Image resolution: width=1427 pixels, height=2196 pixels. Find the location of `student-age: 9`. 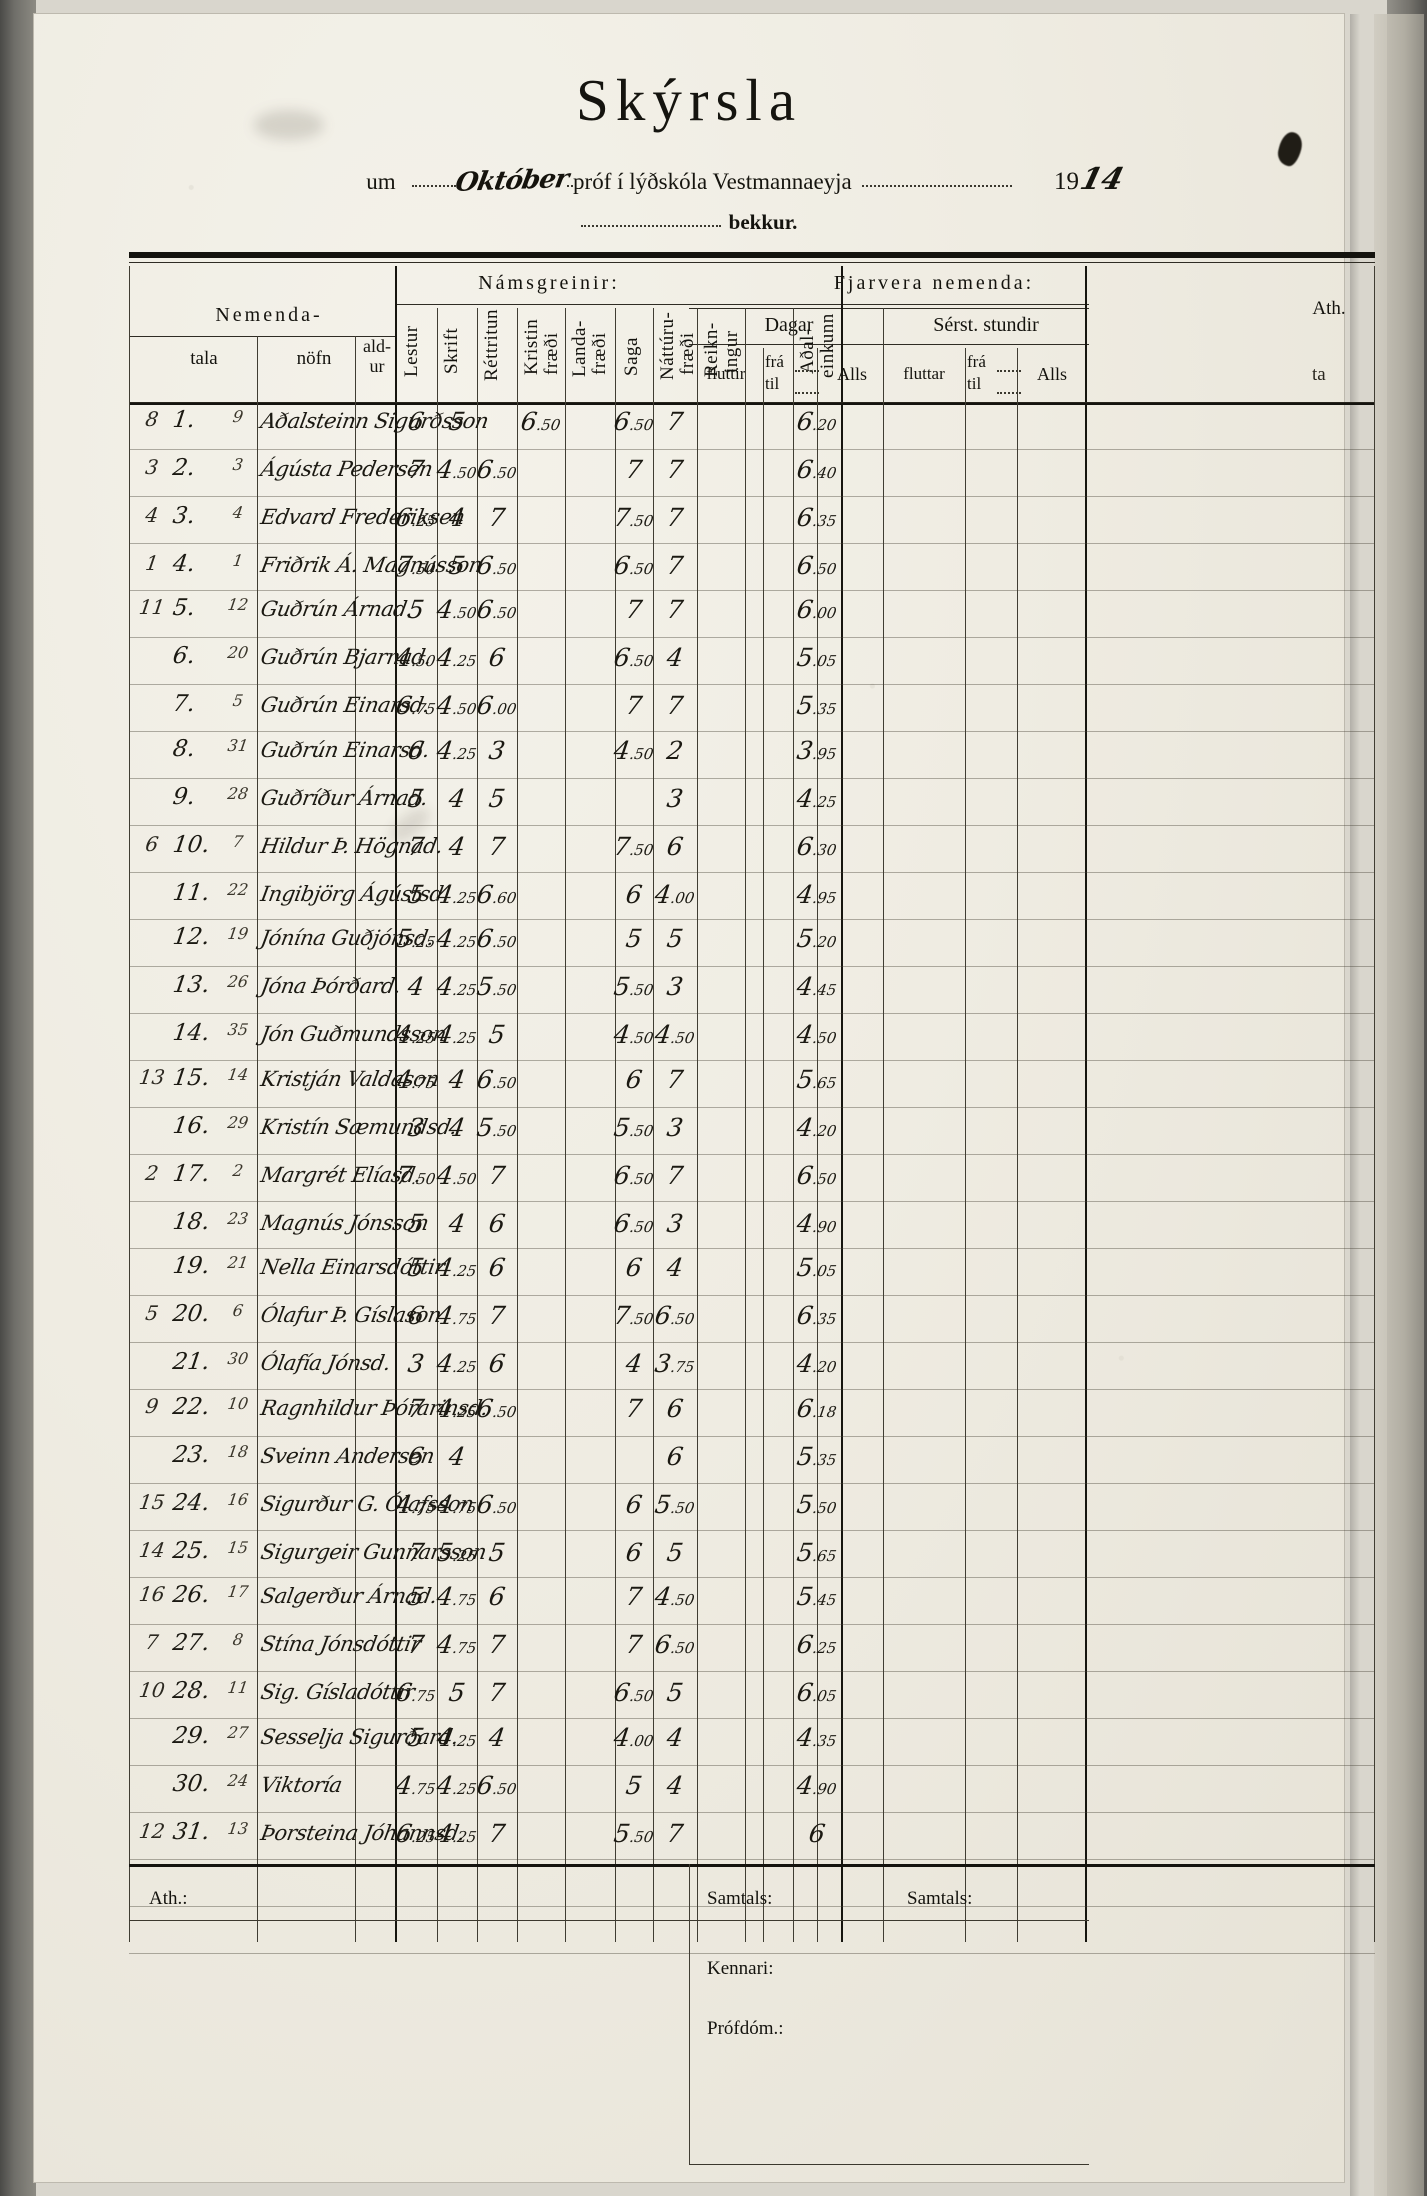

student-age: 9 is located at coordinates (238, 416).